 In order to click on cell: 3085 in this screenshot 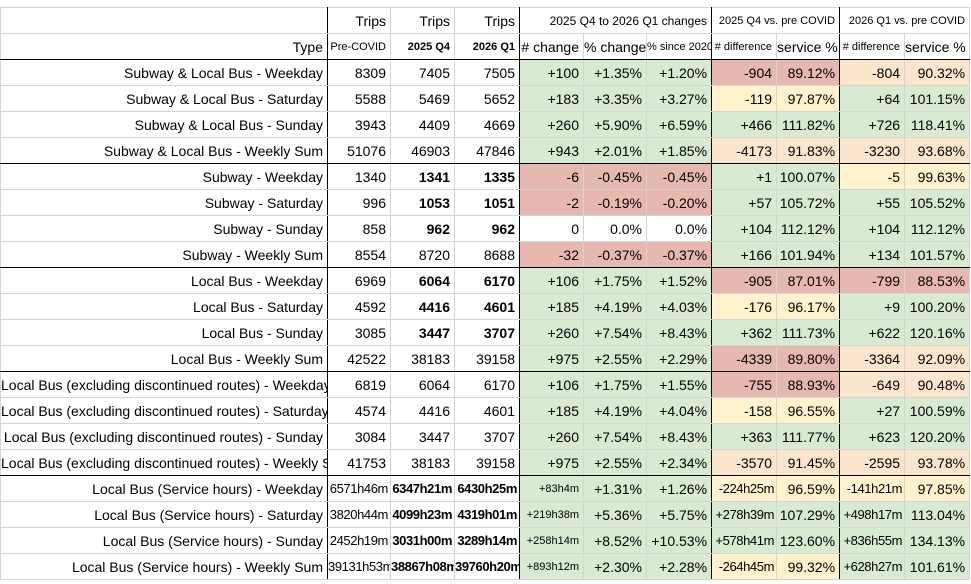, I will do `click(359, 332)`.